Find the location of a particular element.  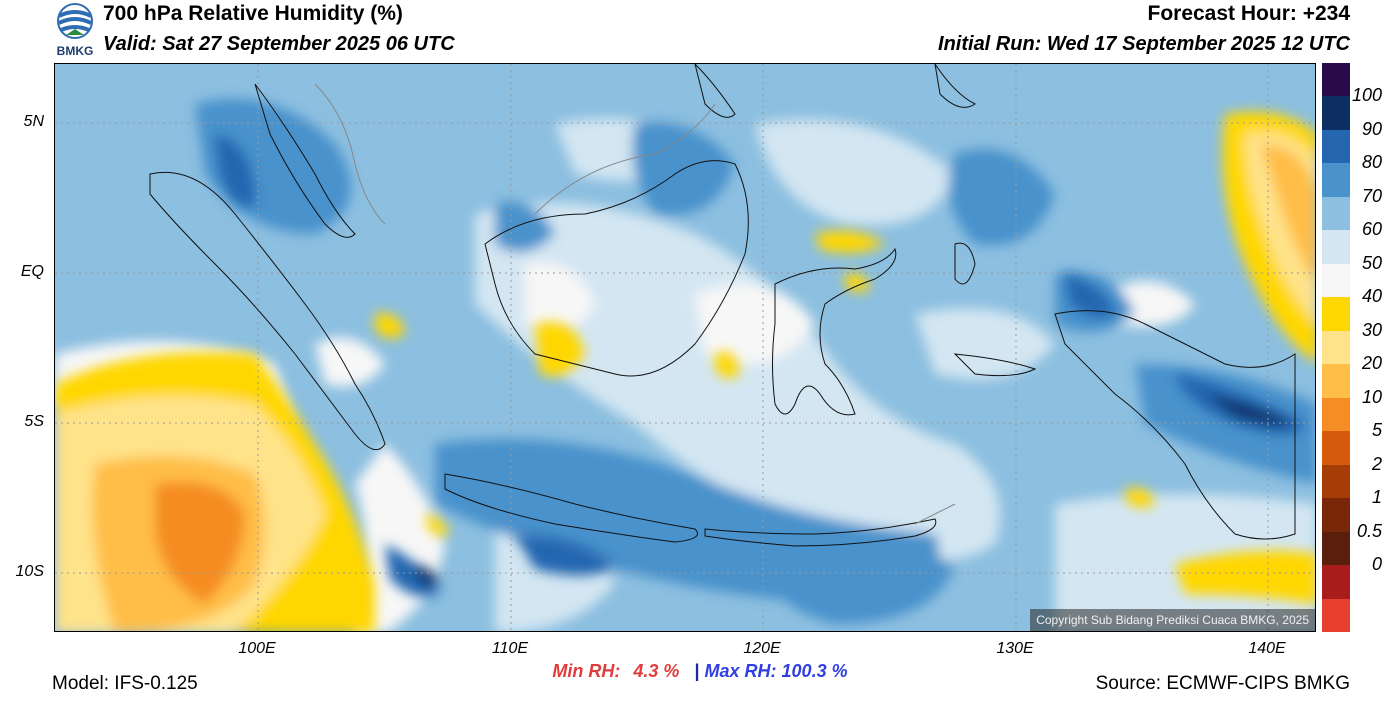

lat-tick-5s: 5S is located at coordinates (34, 421).